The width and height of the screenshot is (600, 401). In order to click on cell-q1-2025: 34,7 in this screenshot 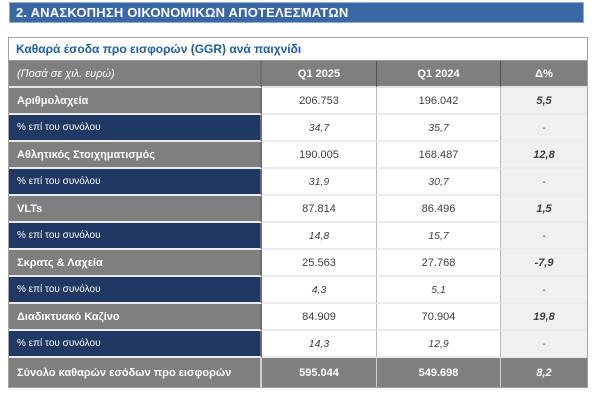, I will do `click(319, 128)`.